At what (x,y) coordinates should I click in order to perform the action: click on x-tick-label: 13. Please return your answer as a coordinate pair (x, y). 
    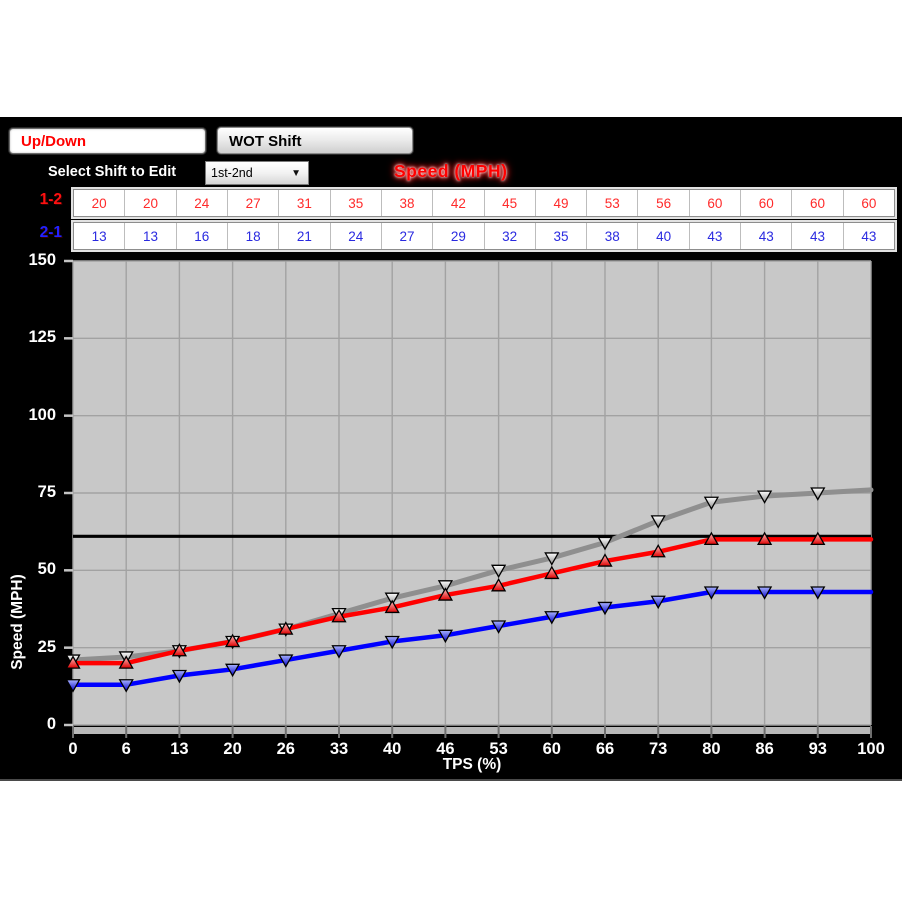
    Looking at the image, I should click on (179, 749).